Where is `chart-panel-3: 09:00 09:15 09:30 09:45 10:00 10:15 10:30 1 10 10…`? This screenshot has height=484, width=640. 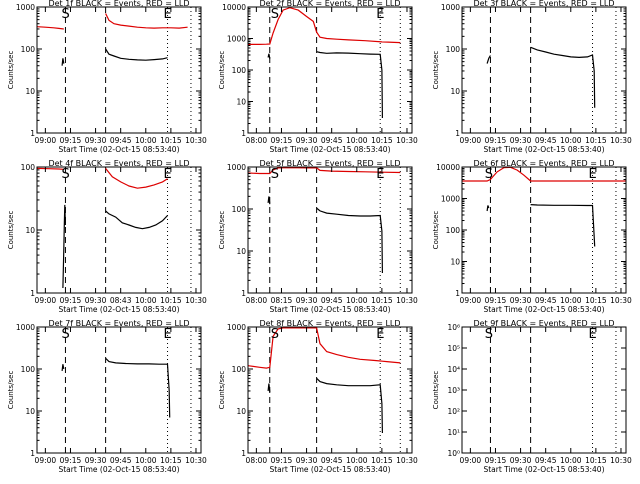
chart-panel-3: 09:00 09:15 09:30 09:45 10:00 10:15 10:30 1 10 10… is located at coordinates (532, 77).